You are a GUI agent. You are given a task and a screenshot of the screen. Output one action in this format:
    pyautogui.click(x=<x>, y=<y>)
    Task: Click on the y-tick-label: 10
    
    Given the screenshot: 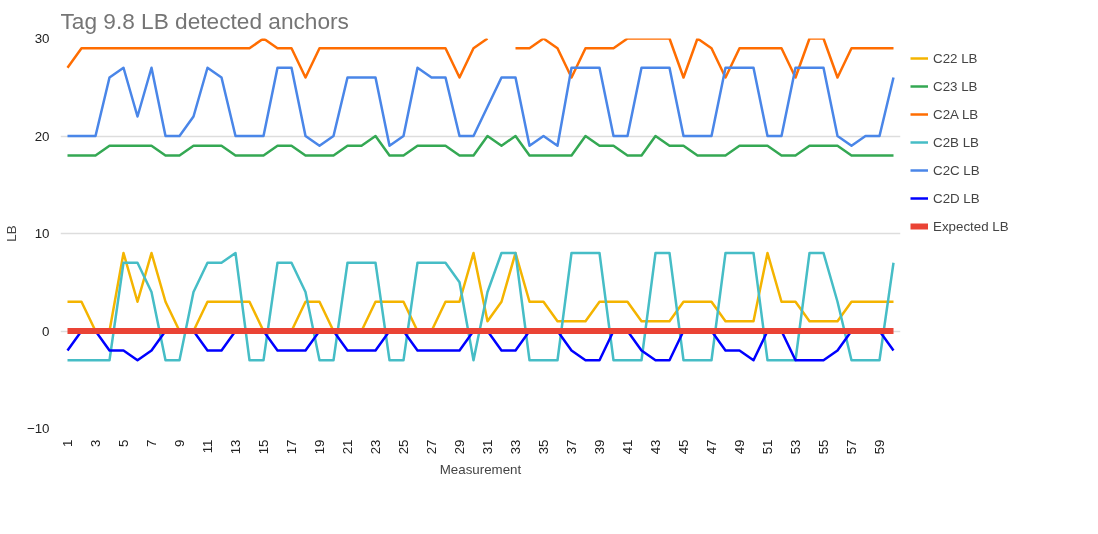 What is the action you would take?
    pyautogui.click(x=42, y=233)
    